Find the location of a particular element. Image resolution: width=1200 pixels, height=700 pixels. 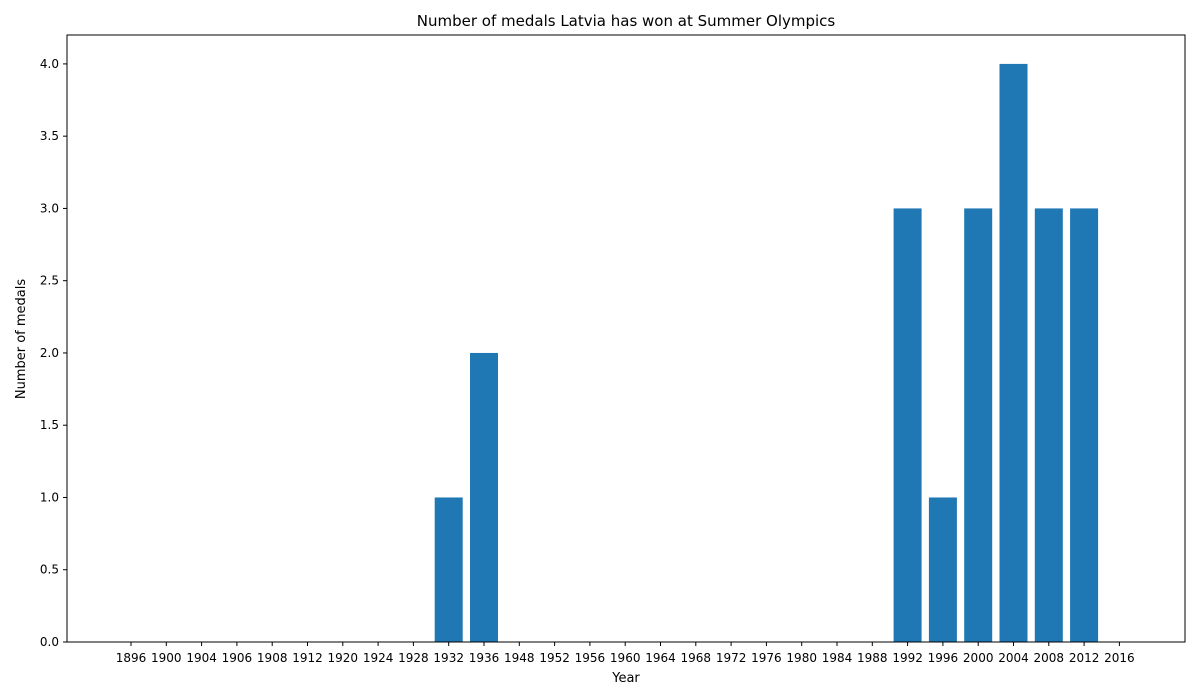

x-axis-label: Year is located at coordinates (625, 678).